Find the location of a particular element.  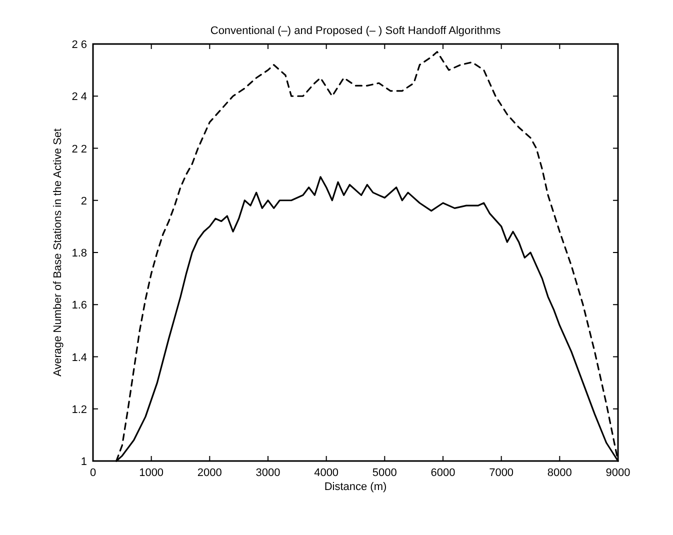

x-tick-label: 4000 is located at coordinates (326, 473).